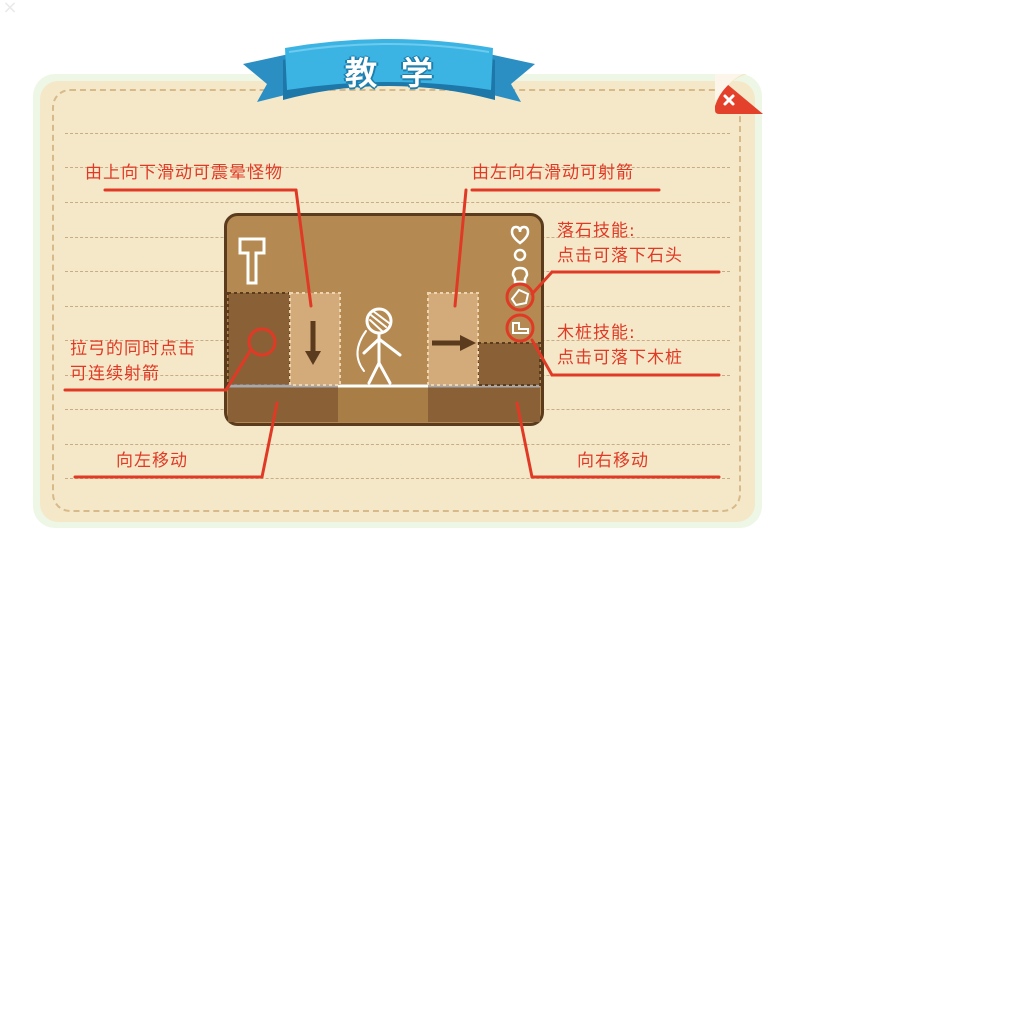  Describe the element at coordinates (520, 297) in the screenshot. I see `rock-skill-icon` at that location.